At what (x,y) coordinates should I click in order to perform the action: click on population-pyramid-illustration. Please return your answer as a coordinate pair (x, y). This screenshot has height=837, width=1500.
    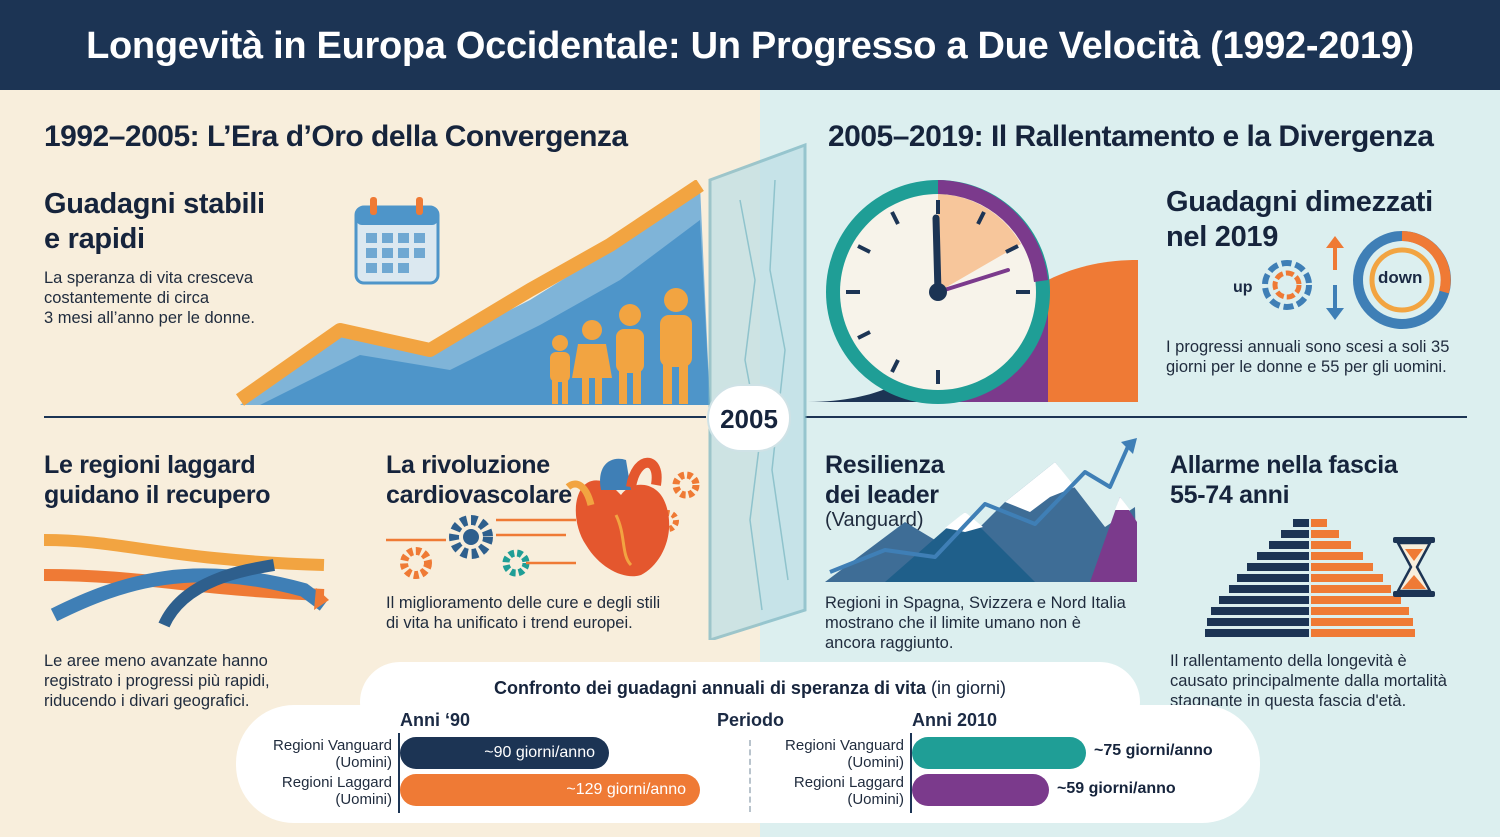
    Looking at the image, I should click on (1320, 578).